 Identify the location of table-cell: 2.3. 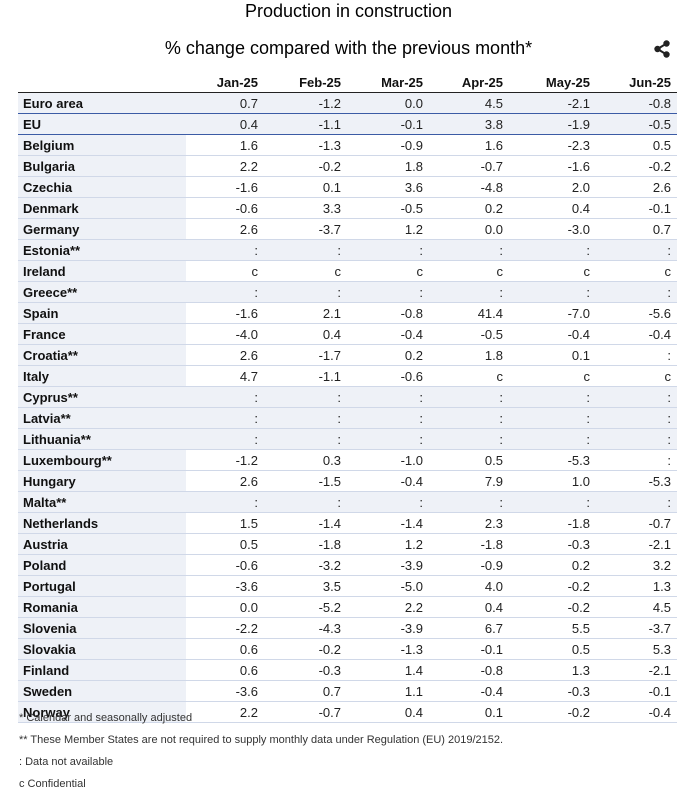
(469, 523).